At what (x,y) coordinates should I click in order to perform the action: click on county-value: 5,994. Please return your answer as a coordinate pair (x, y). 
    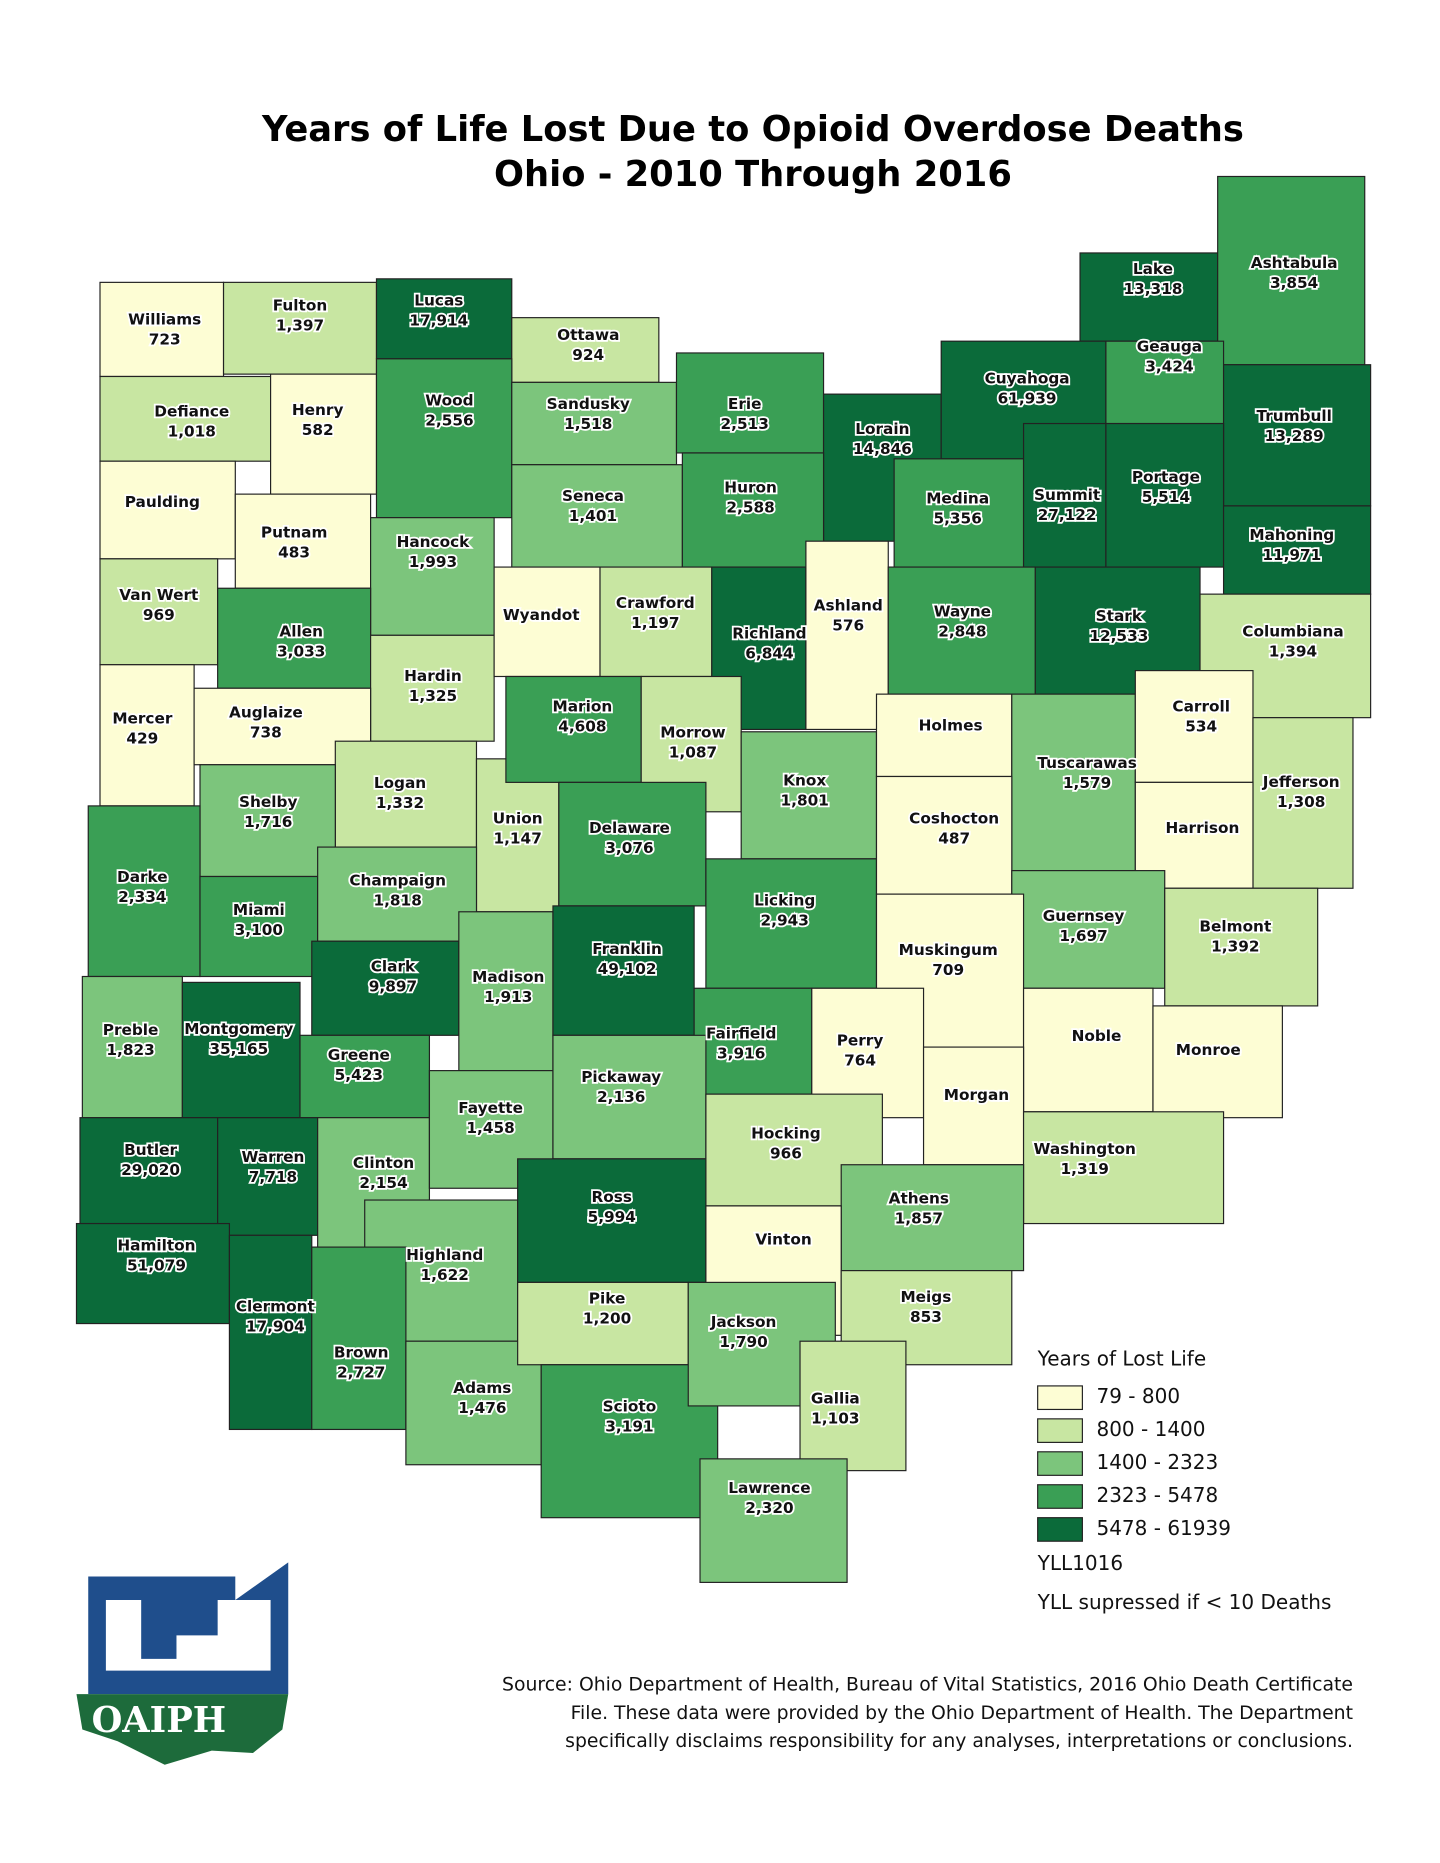
    Looking at the image, I should click on (612, 1217).